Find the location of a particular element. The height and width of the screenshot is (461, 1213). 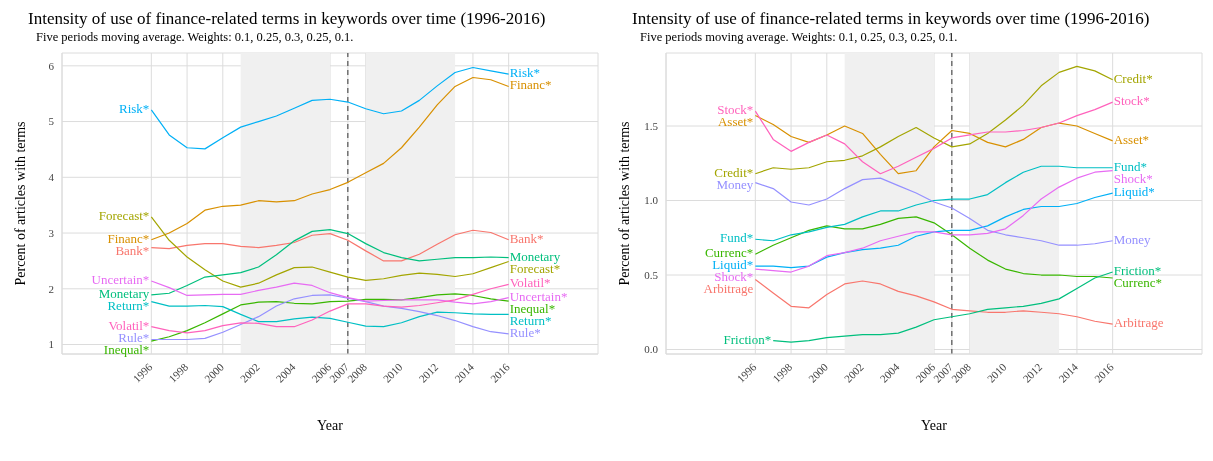

series-label: Credit* is located at coordinates (1133, 78).